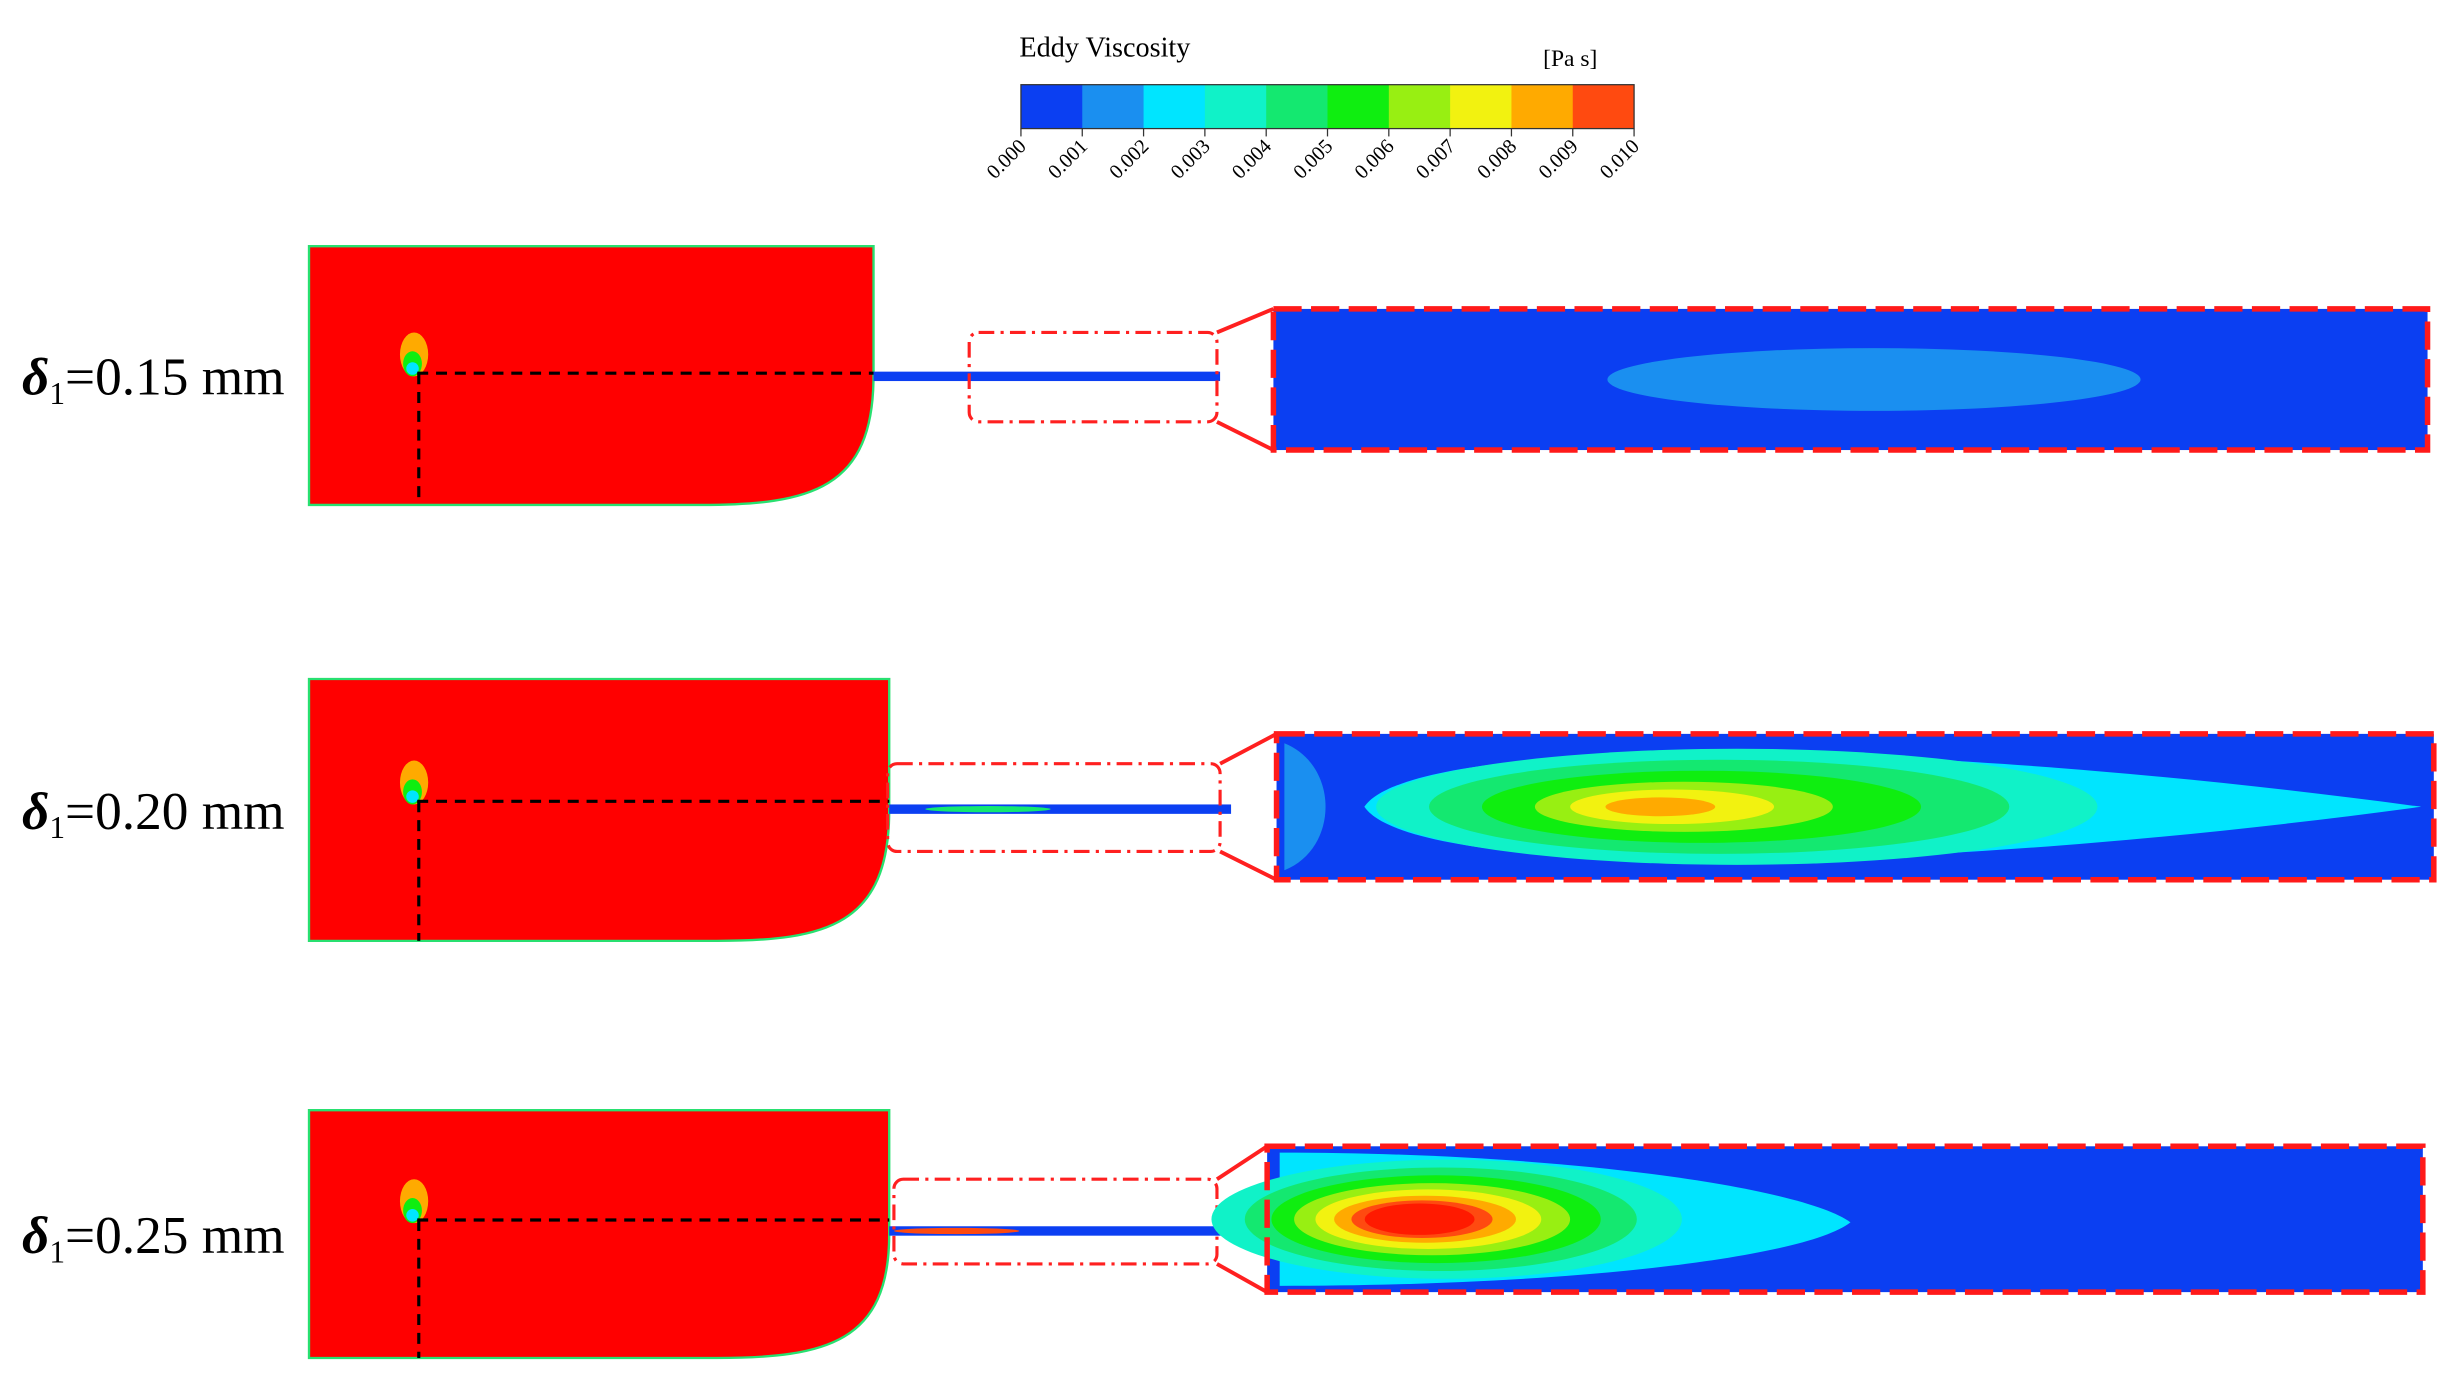 The image size is (2459, 1387). What do you see at coordinates (1007, 159) in the screenshot?
I see `colorbar-tick-label: 0.000` at bounding box center [1007, 159].